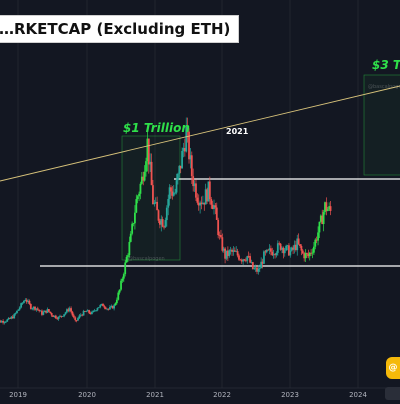 The image size is (400, 404). Describe the element at coordinates (381, 125) in the screenshot. I see `three-trillion-bracket` at that location.